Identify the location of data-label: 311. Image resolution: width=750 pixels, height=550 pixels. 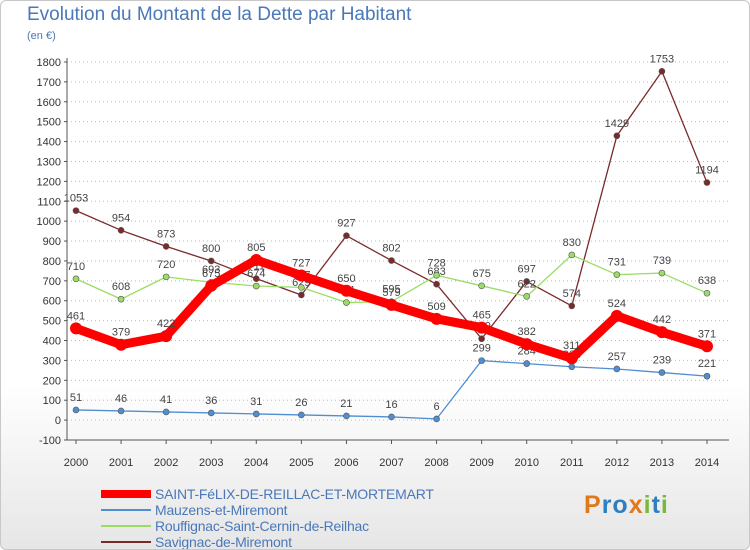
(572, 346).